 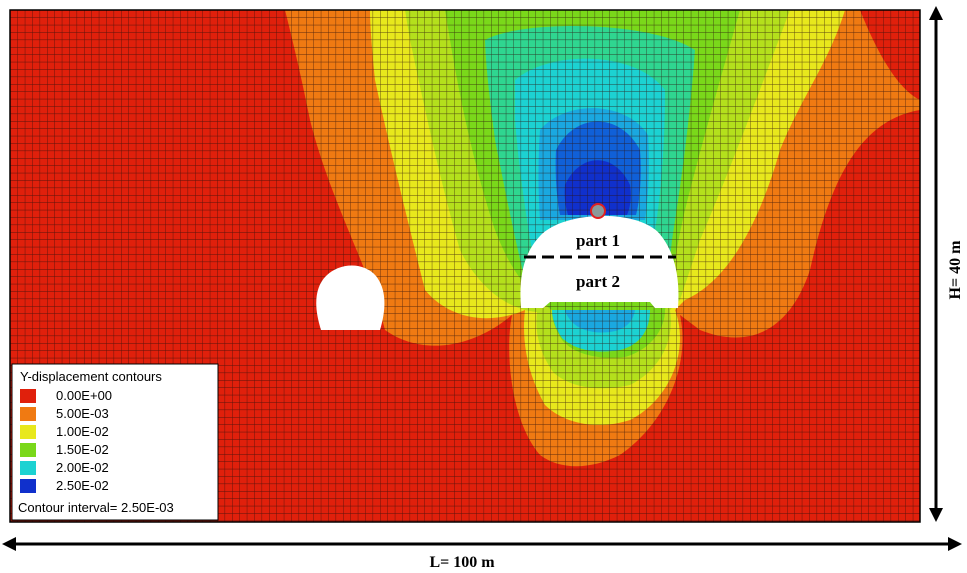 What do you see at coordinates (82, 413) in the screenshot?
I see `legend-label-1: 5.00E-03` at bounding box center [82, 413].